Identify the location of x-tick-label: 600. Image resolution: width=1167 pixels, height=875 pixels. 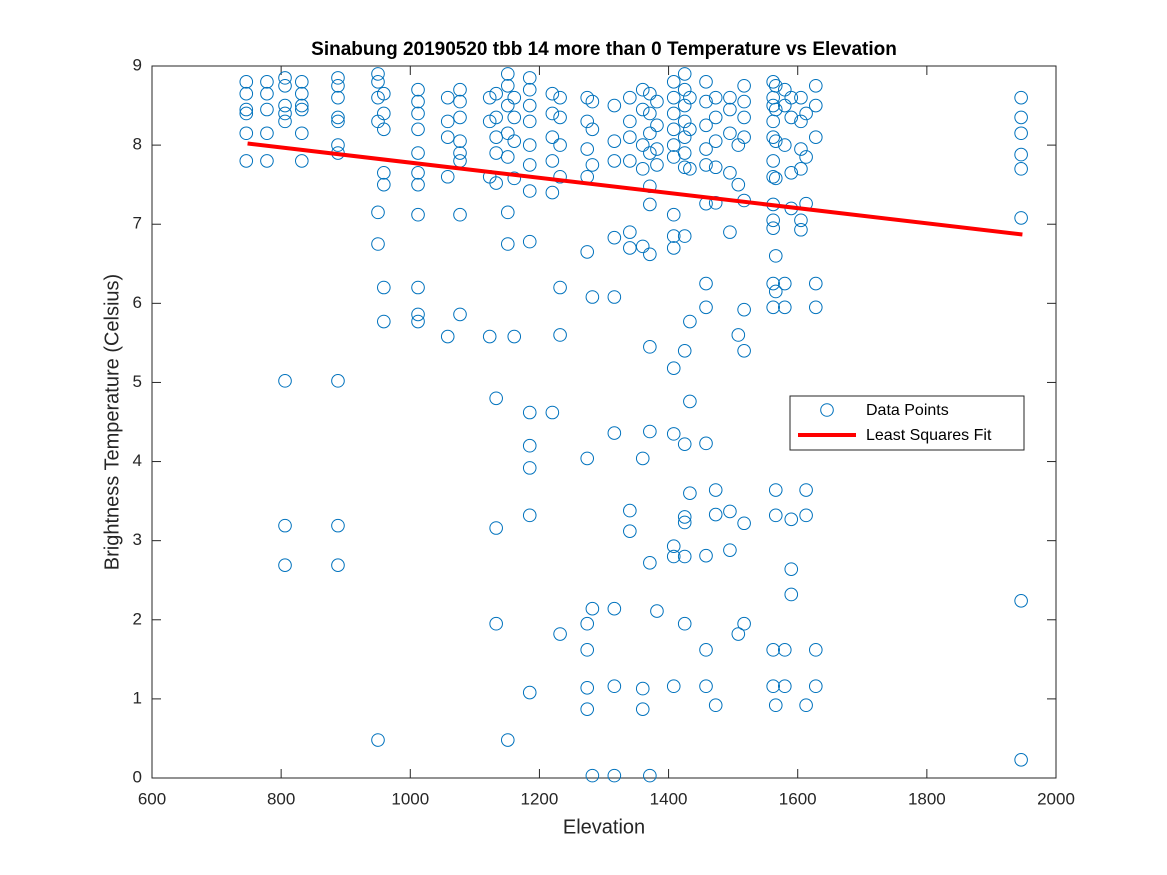
(152, 798).